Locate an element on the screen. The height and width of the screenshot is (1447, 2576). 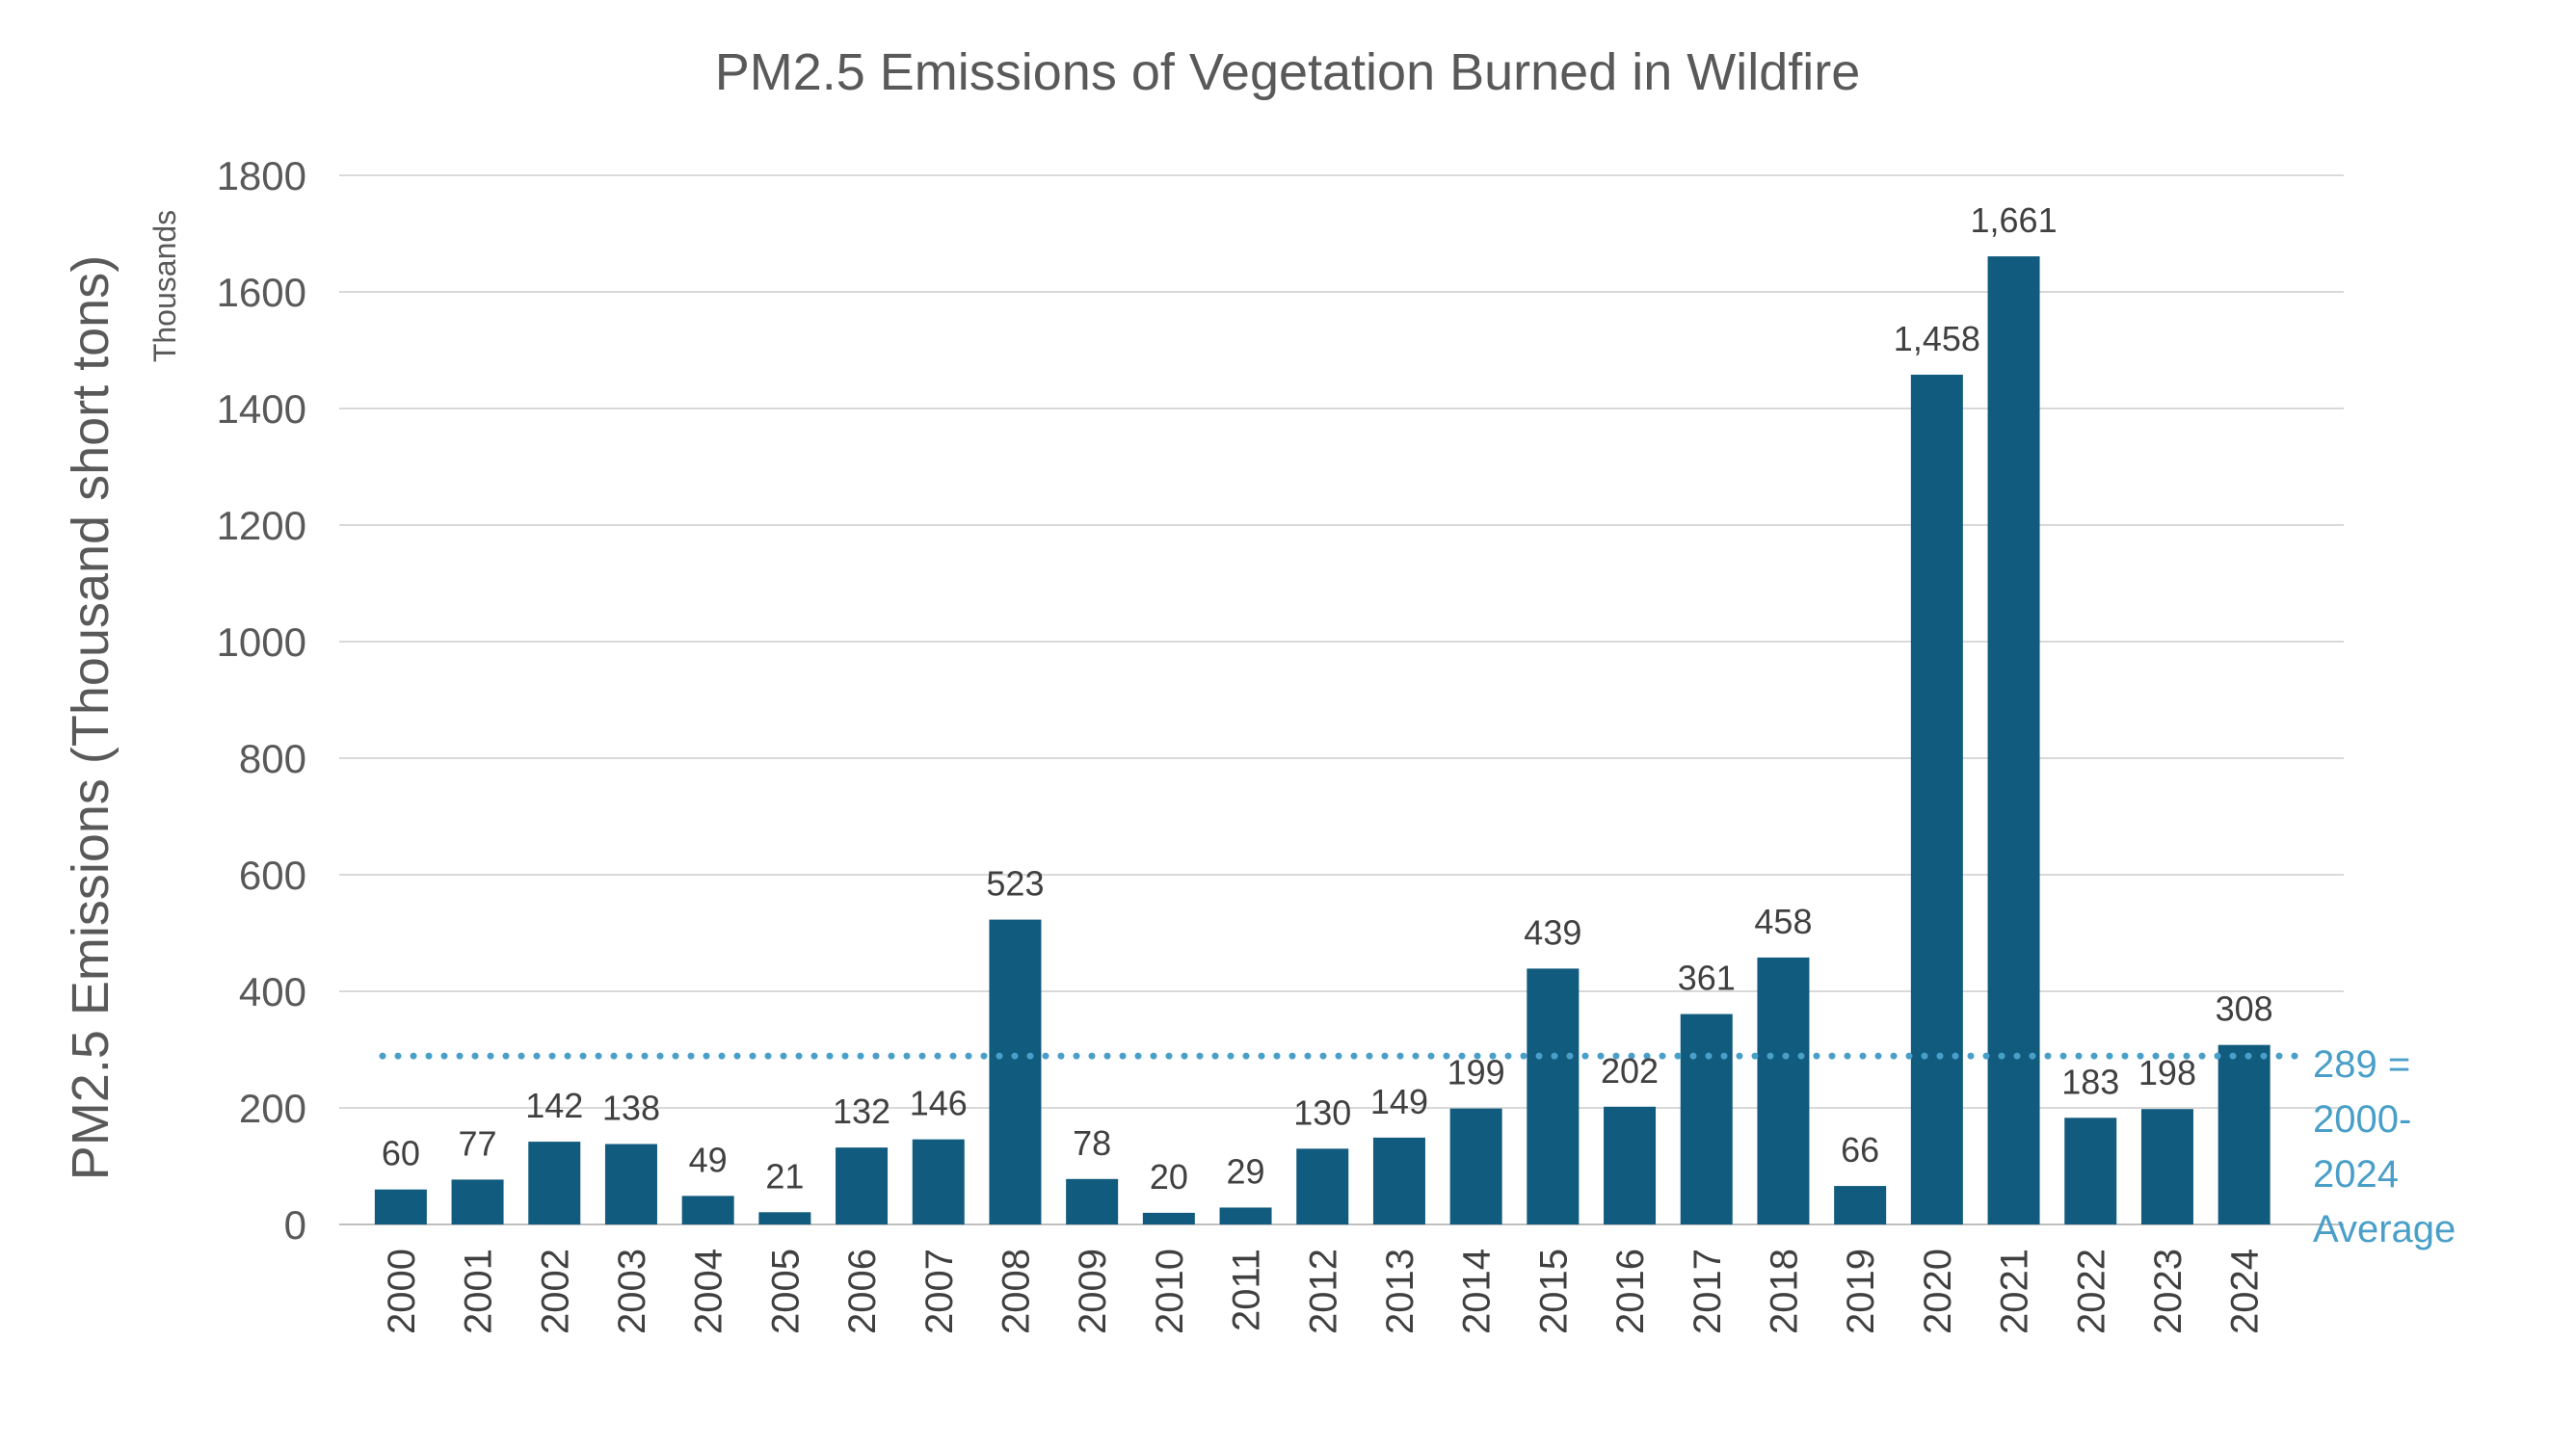
x-tick-label: 2003 is located at coordinates (632, 1291).